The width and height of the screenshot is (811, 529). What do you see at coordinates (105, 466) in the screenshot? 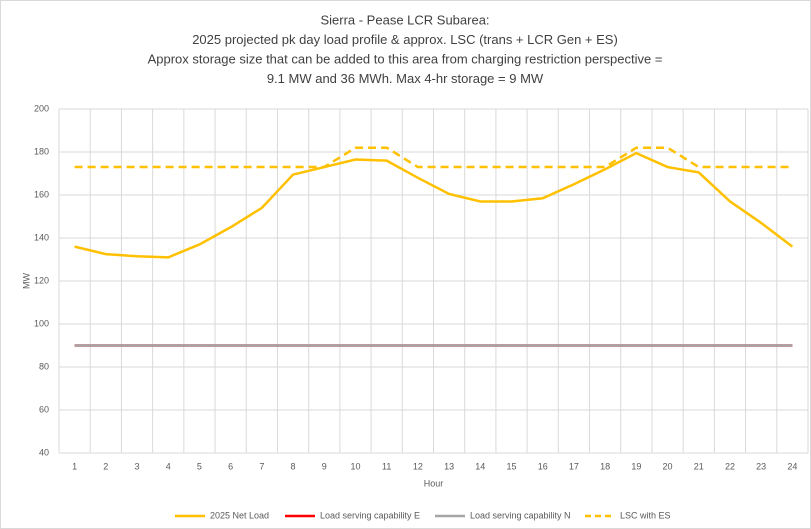
I see `x-tick-label: 2` at bounding box center [105, 466].